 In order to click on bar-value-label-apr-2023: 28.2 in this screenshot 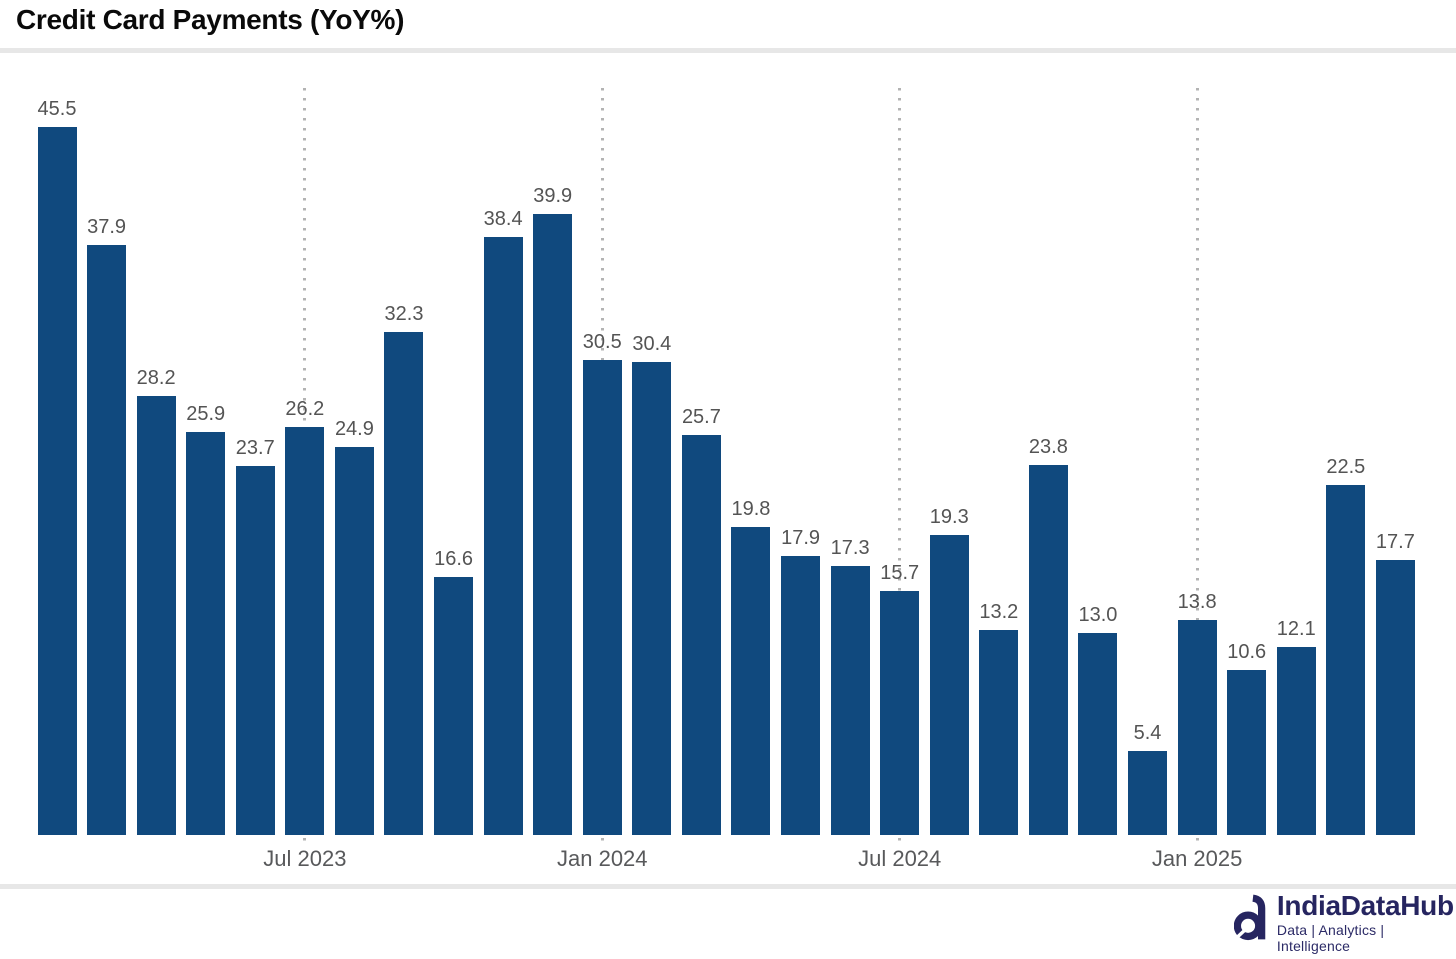, I will do `click(156, 378)`.